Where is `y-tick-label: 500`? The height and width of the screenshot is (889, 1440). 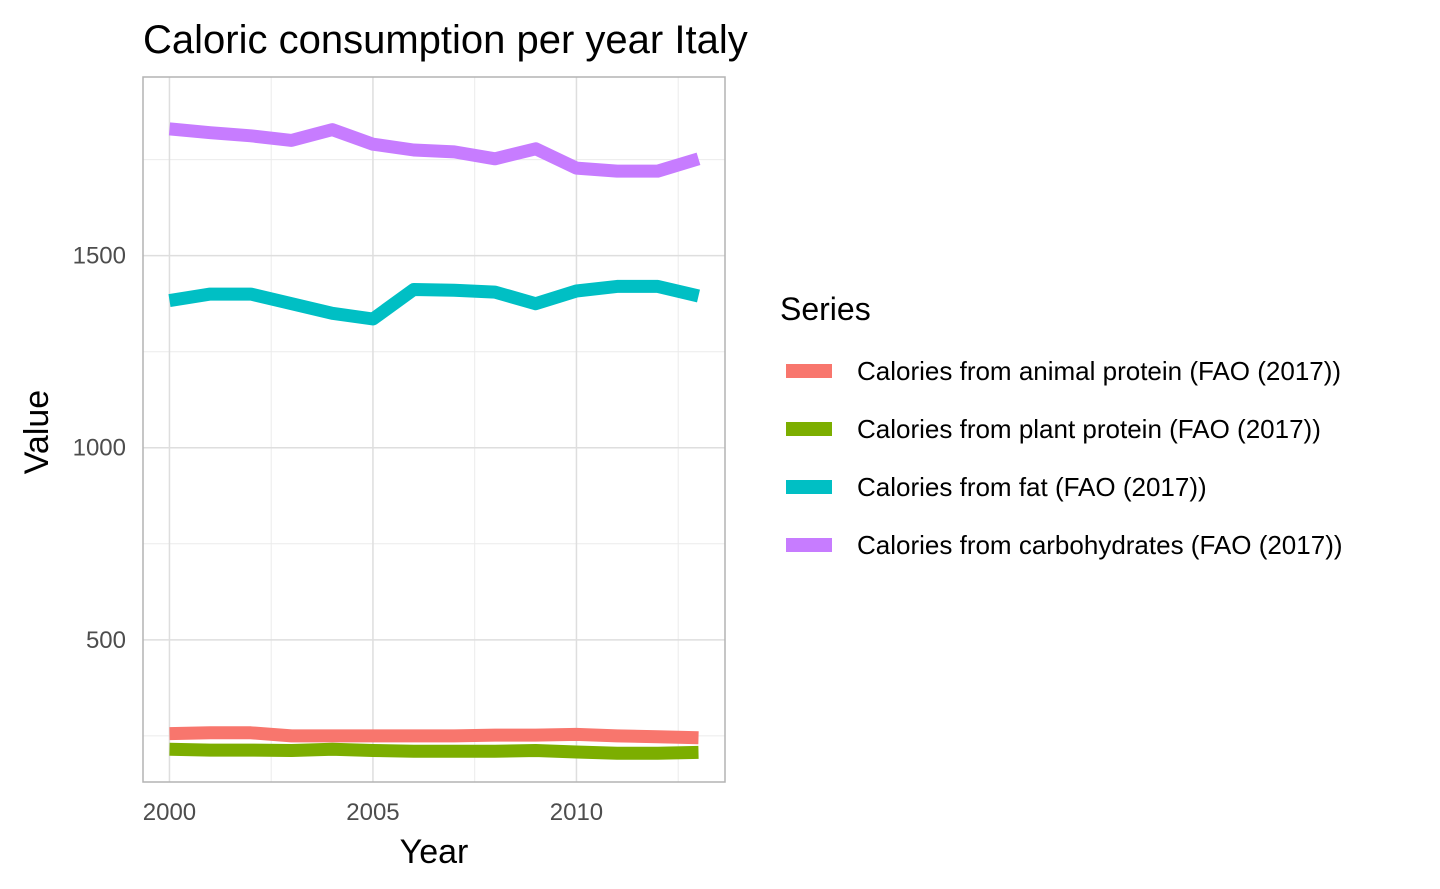 y-tick-label: 500 is located at coordinates (106, 640).